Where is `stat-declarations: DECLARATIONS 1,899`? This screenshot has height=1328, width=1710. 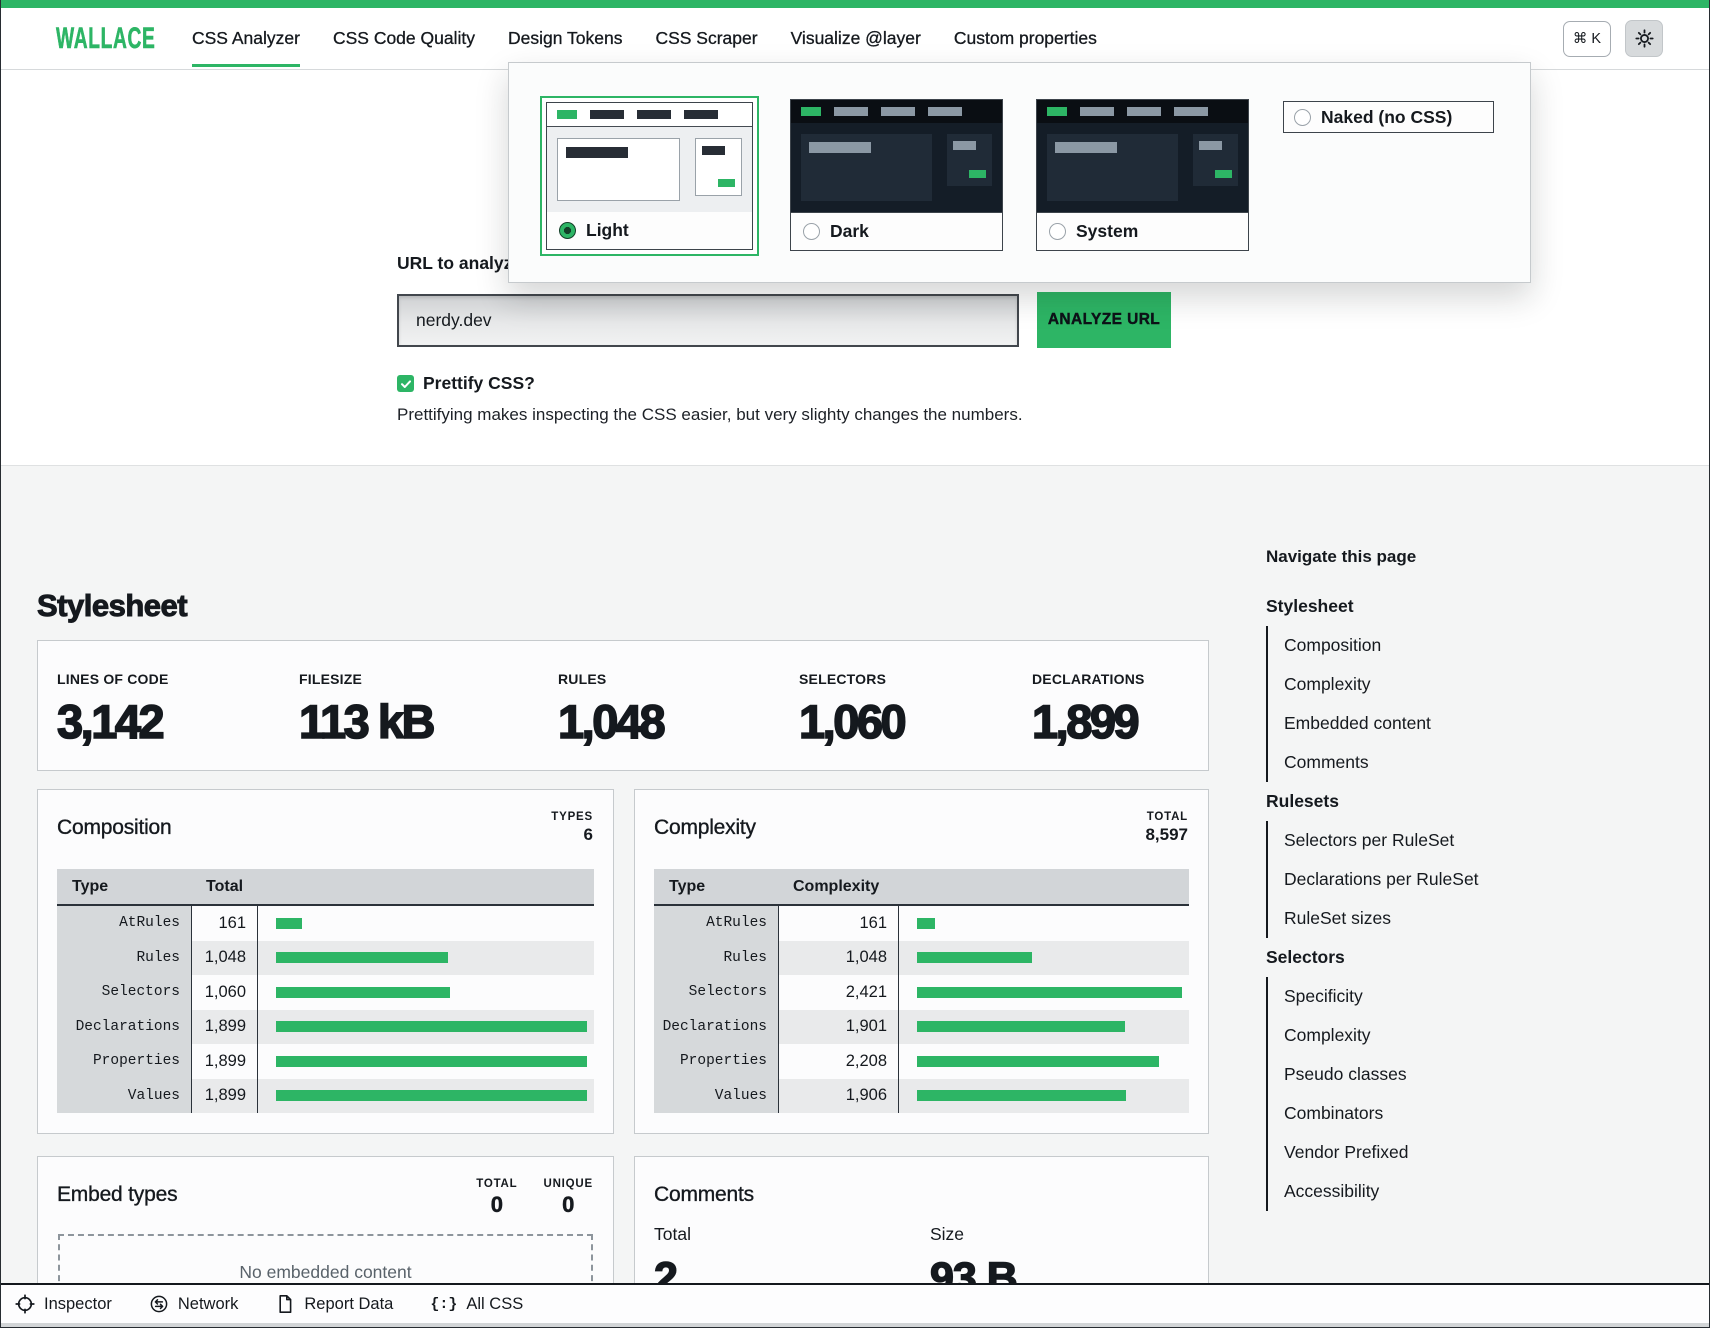 stat-declarations: DECLARATIONS 1,899 is located at coordinates (1088, 710).